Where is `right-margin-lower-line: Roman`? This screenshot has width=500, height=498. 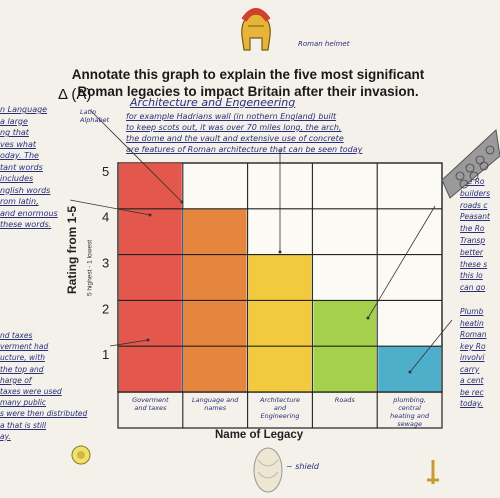 right-margin-lower-line: Roman is located at coordinates (473, 334).